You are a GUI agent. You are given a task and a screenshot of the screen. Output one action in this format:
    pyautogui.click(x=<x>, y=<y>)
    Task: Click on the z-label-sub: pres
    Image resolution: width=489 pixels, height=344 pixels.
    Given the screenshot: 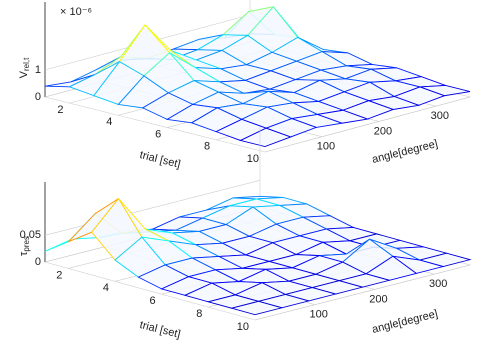 What is the action you would take?
    pyautogui.click(x=26, y=244)
    